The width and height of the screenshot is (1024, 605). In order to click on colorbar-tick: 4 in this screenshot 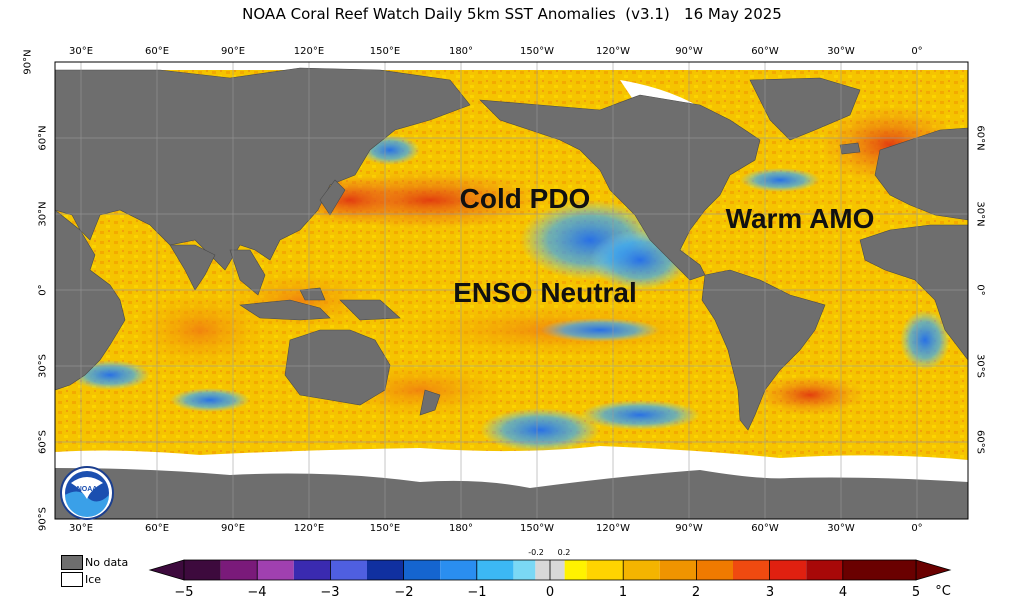, I will do `click(843, 592)`.